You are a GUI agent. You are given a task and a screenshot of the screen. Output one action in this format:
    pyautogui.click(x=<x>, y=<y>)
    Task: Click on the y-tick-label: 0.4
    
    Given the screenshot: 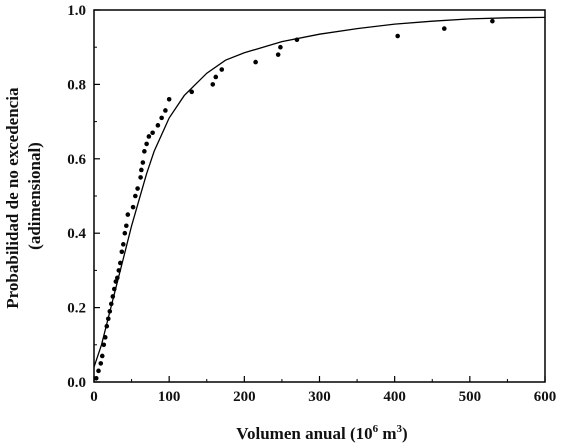 What is the action you would take?
    pyautogui.click(x=76, y=234)
    